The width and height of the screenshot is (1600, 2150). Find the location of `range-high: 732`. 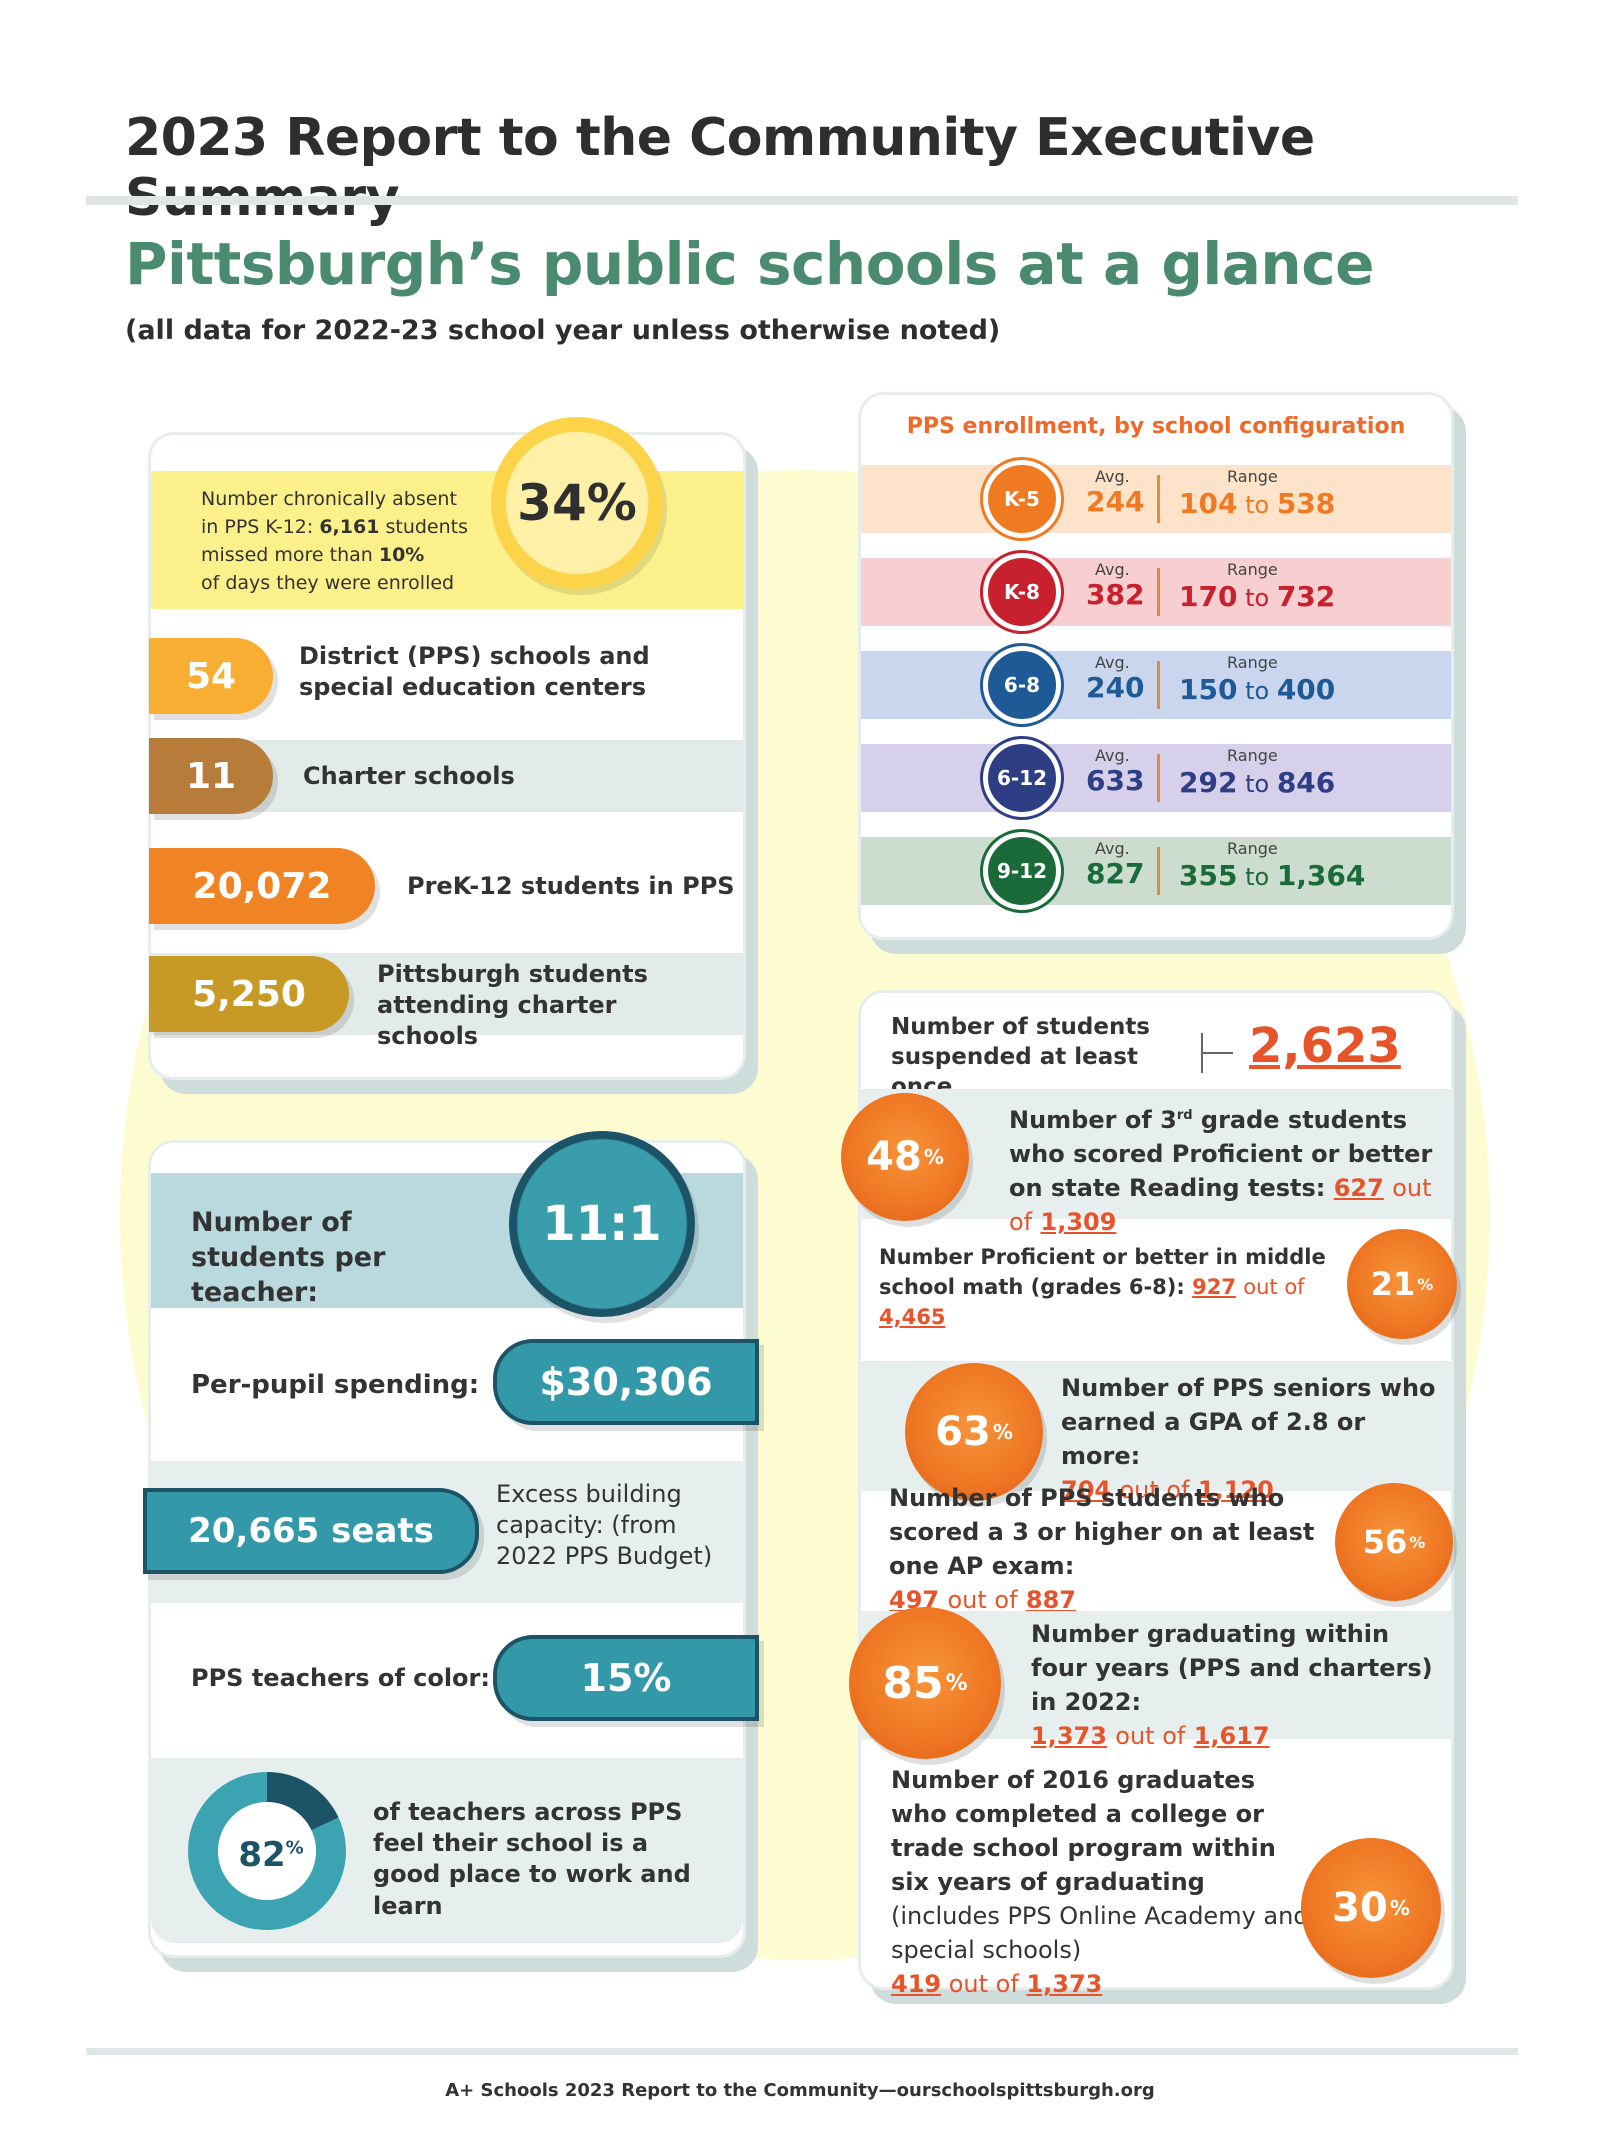

range-high: 732 is located at coordinates (1306, 596).